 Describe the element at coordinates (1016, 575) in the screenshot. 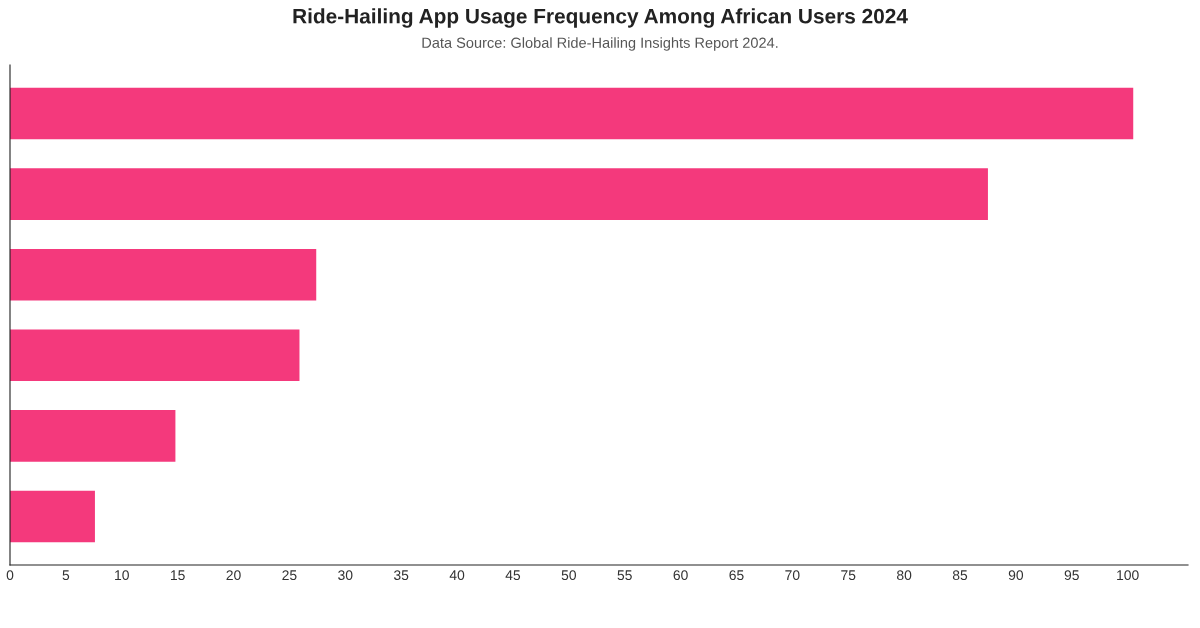

I see `x-tick-label: 90` at that location.